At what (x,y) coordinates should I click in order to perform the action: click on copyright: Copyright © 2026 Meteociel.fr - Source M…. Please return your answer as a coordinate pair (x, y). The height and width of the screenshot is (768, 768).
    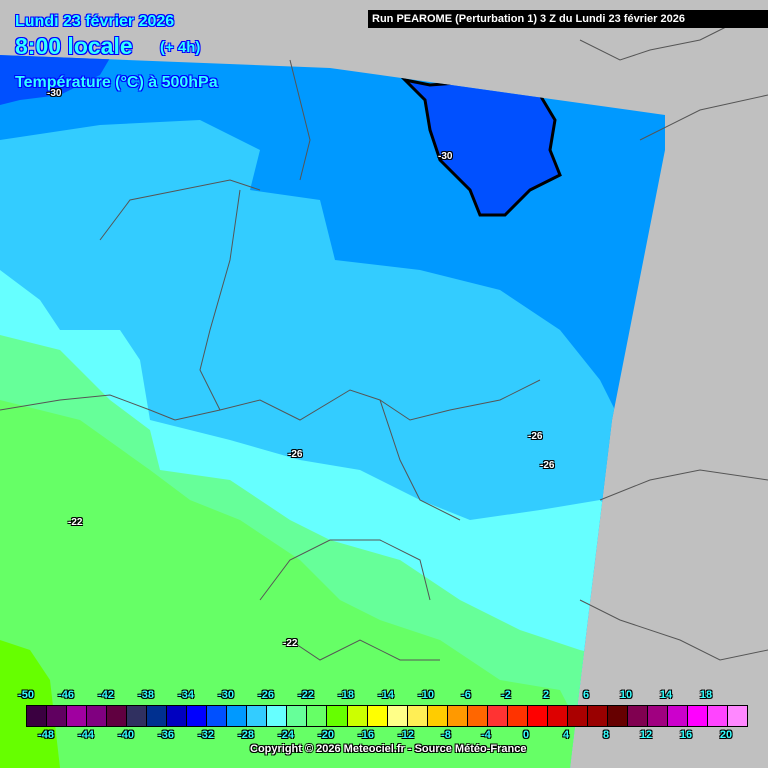
    Looking at the image, I should click on (388, 749).